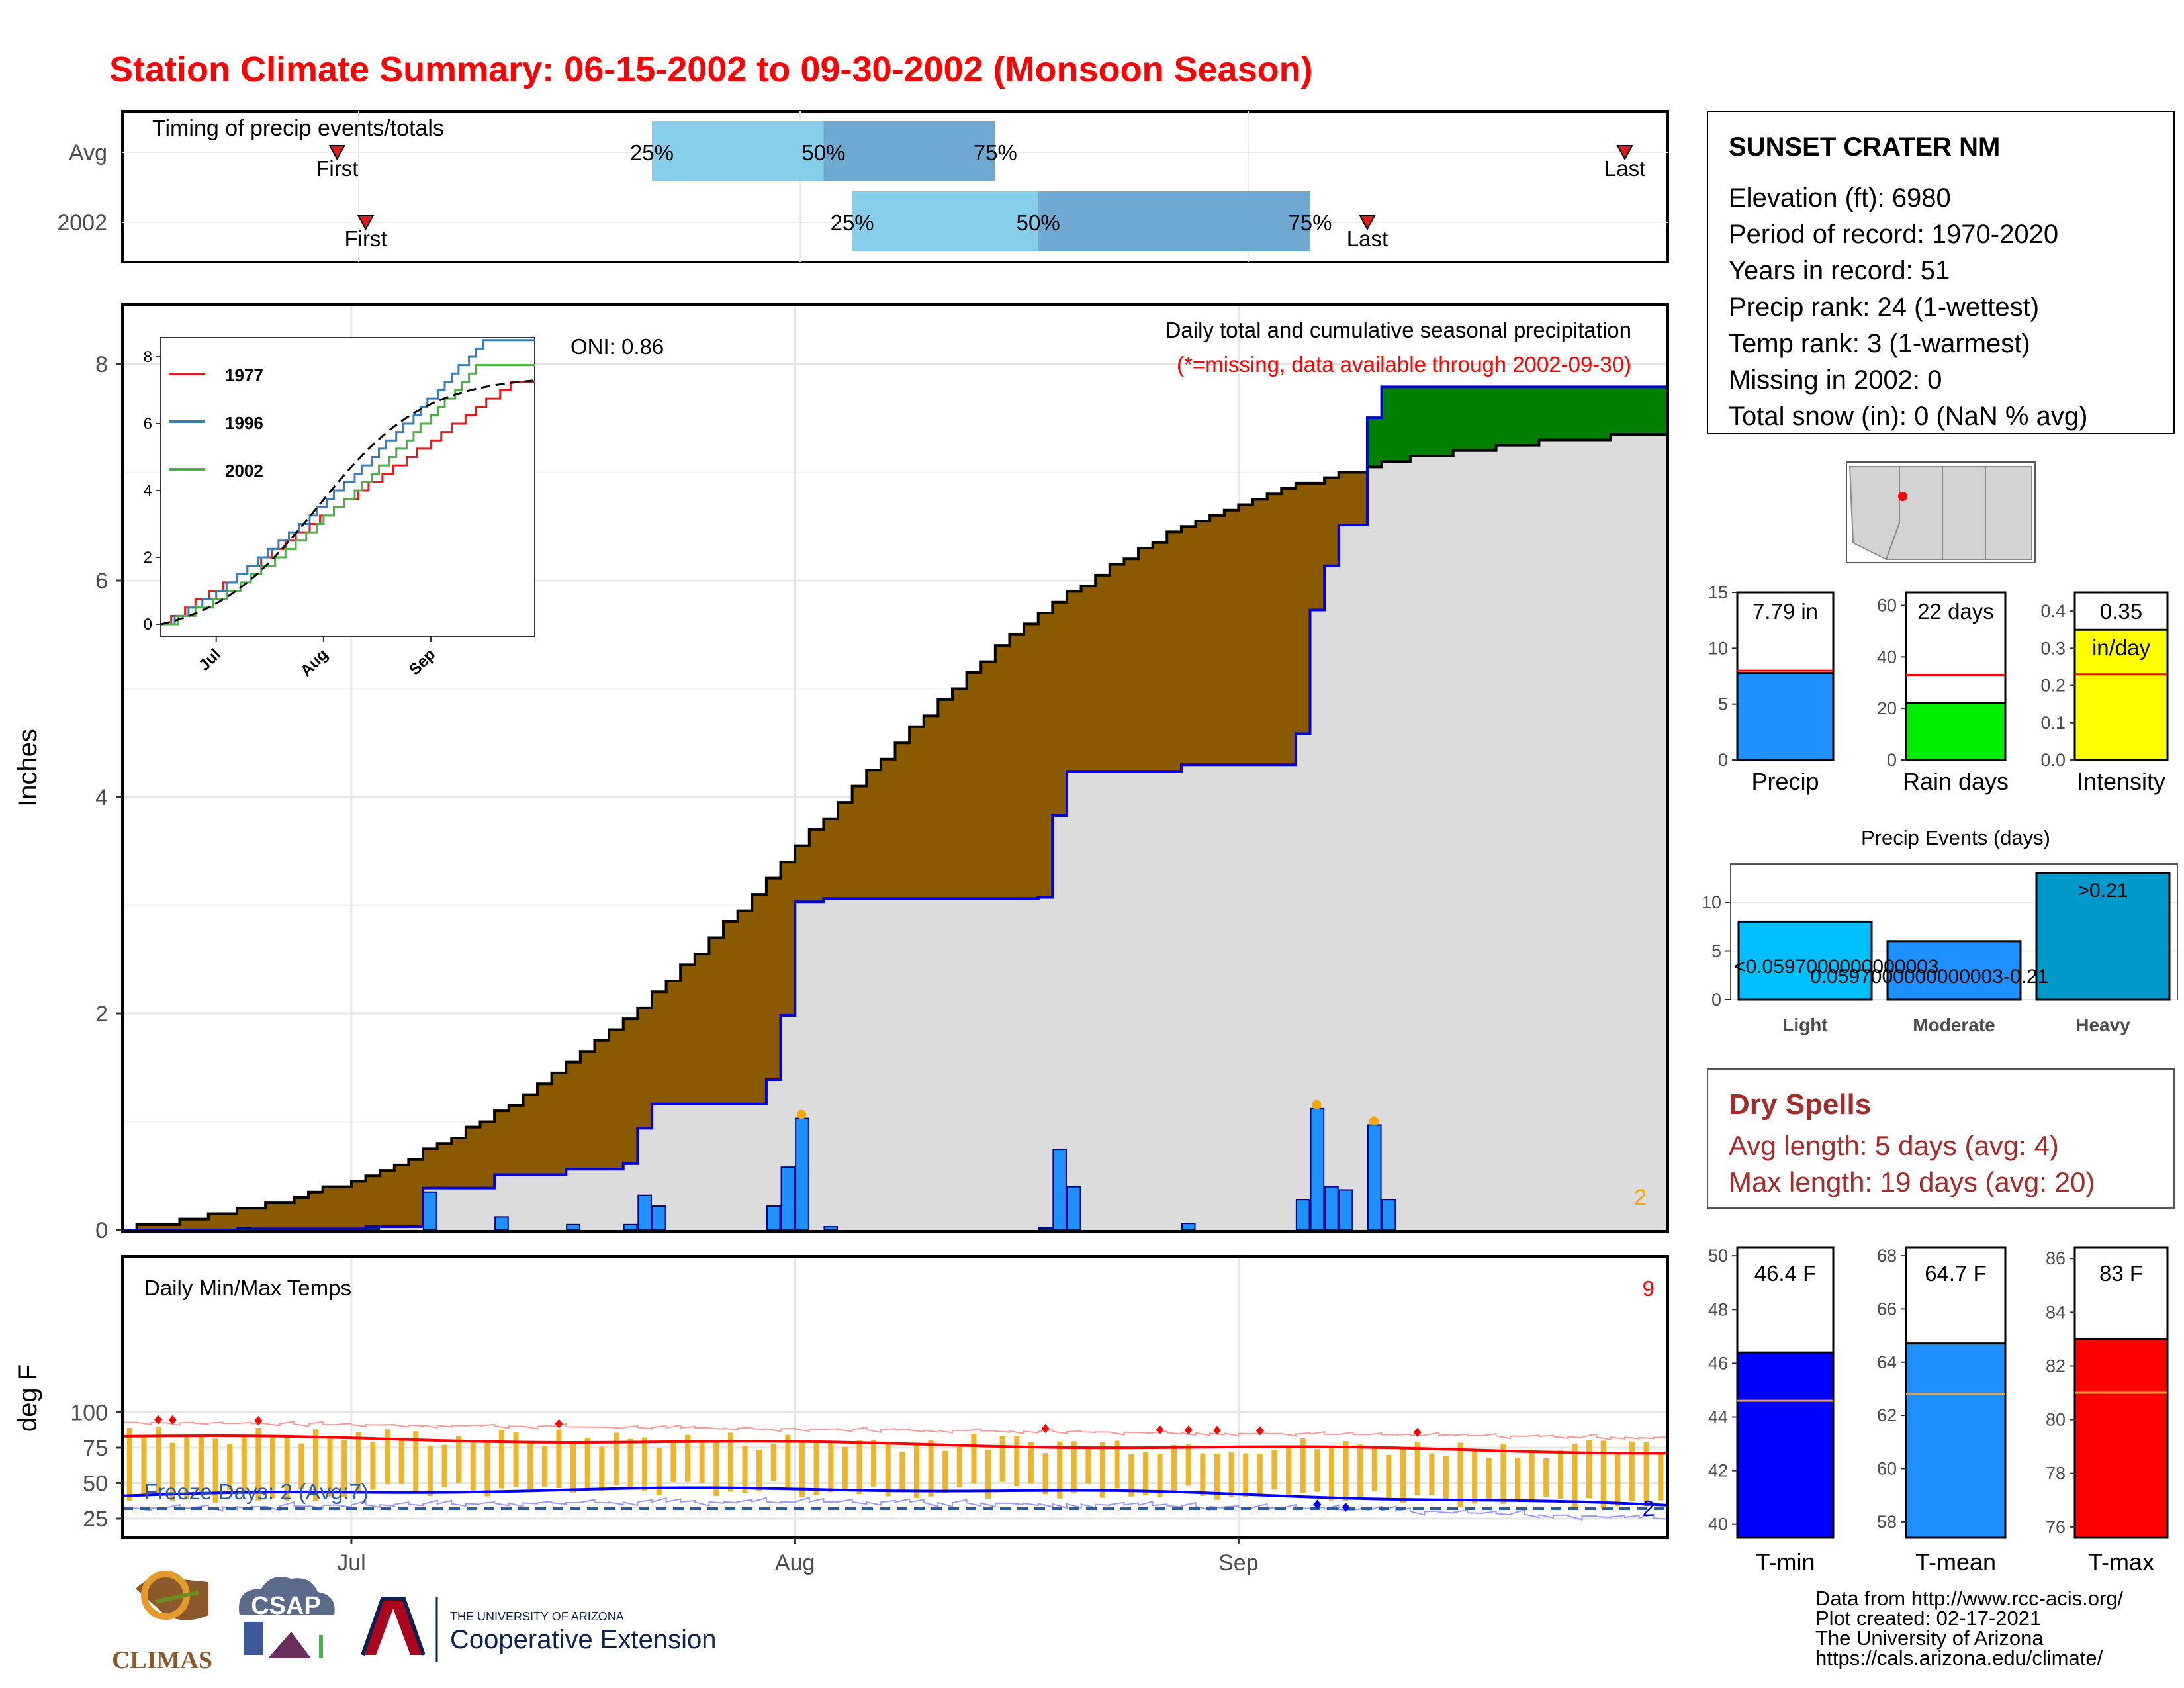 This screenshot has height=1688, width=2184. I want to click on summary-ytick-label: 0.2, so click(2053, 686).